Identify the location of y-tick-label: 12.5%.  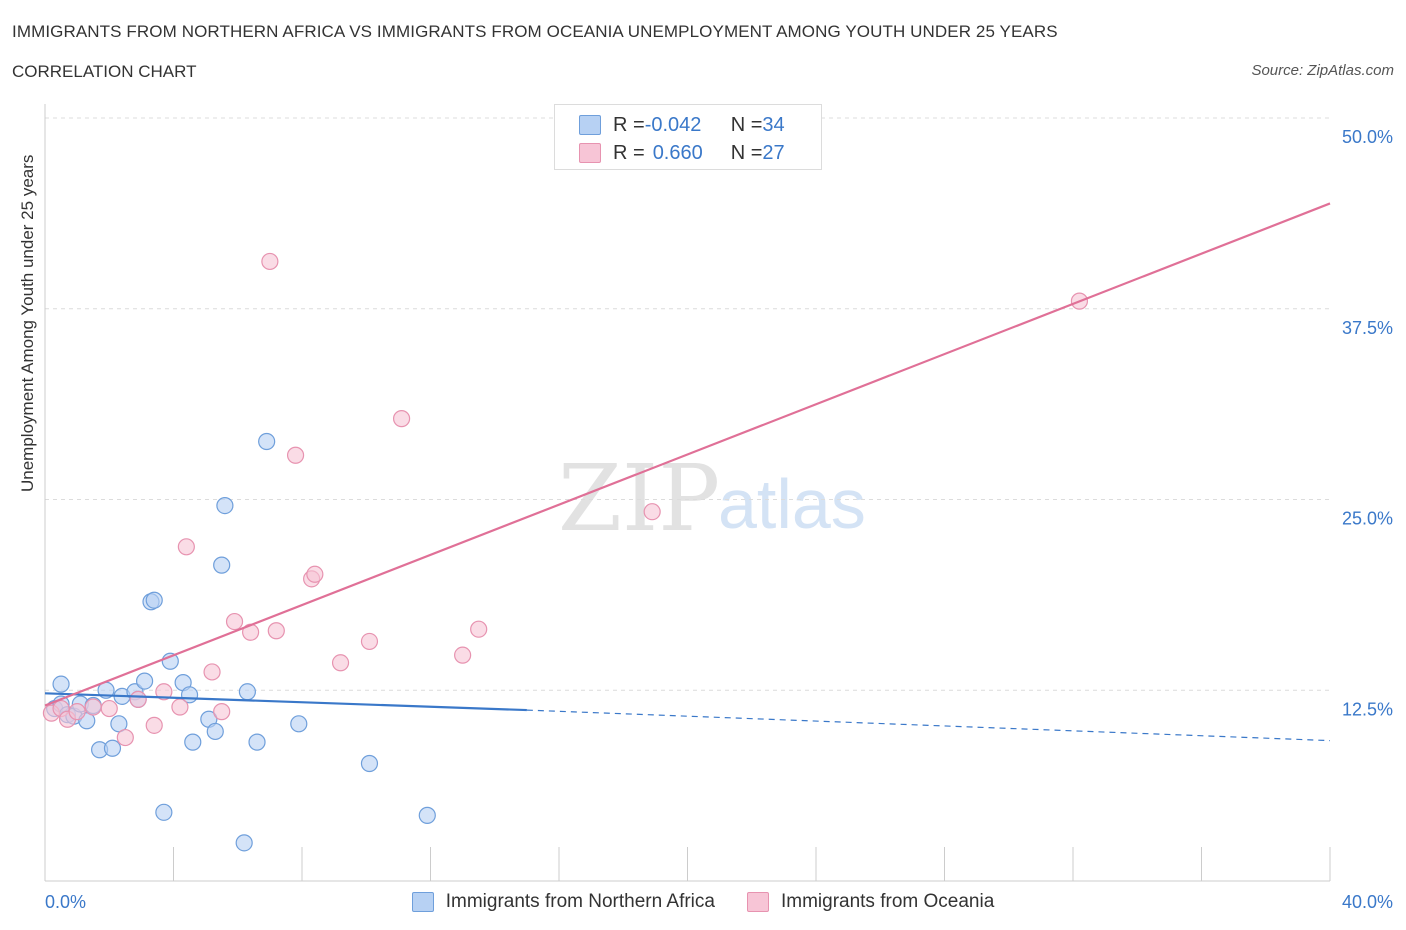
(1367, 709).